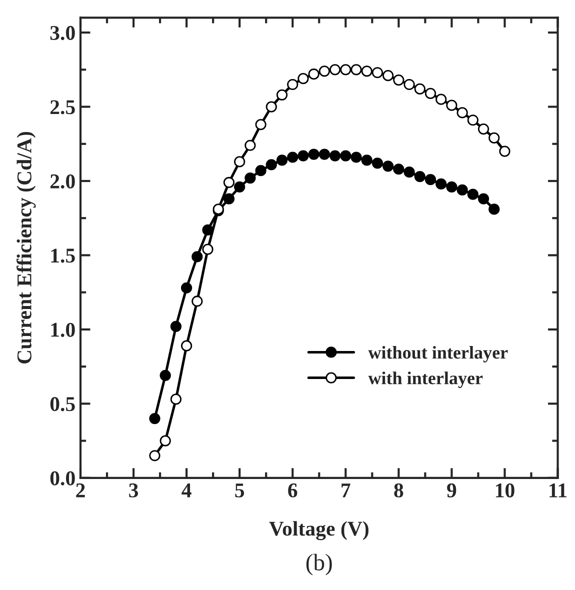 The width and height of the screenshot is (575, 590). Describe the element at coordinates (451, 490) in the screenshot. I see `x-tick-label: 9` at that location.